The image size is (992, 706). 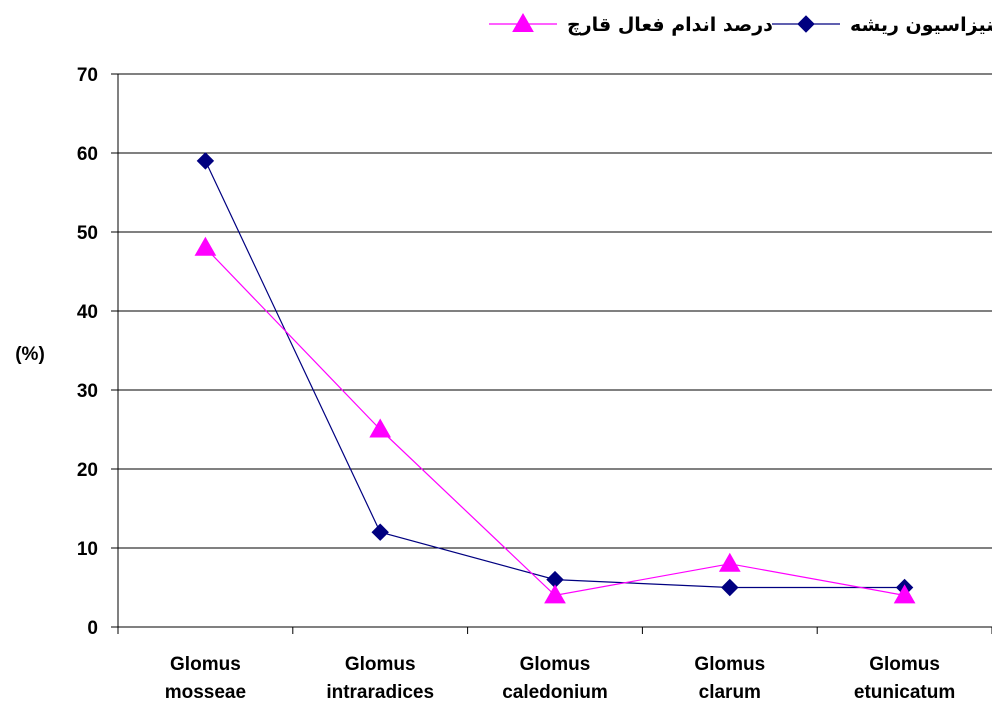 I want to click on legend-label-series-2: درصد اندام فعال قارچ, so click(x=670, y=25).